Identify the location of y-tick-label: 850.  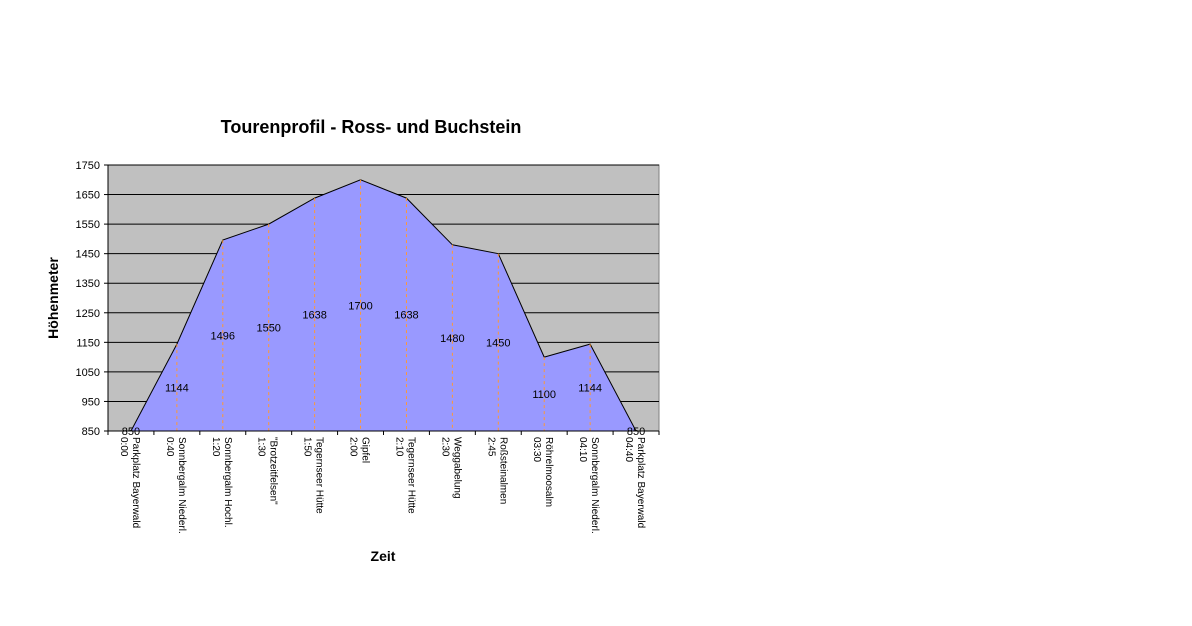
(91, 432).